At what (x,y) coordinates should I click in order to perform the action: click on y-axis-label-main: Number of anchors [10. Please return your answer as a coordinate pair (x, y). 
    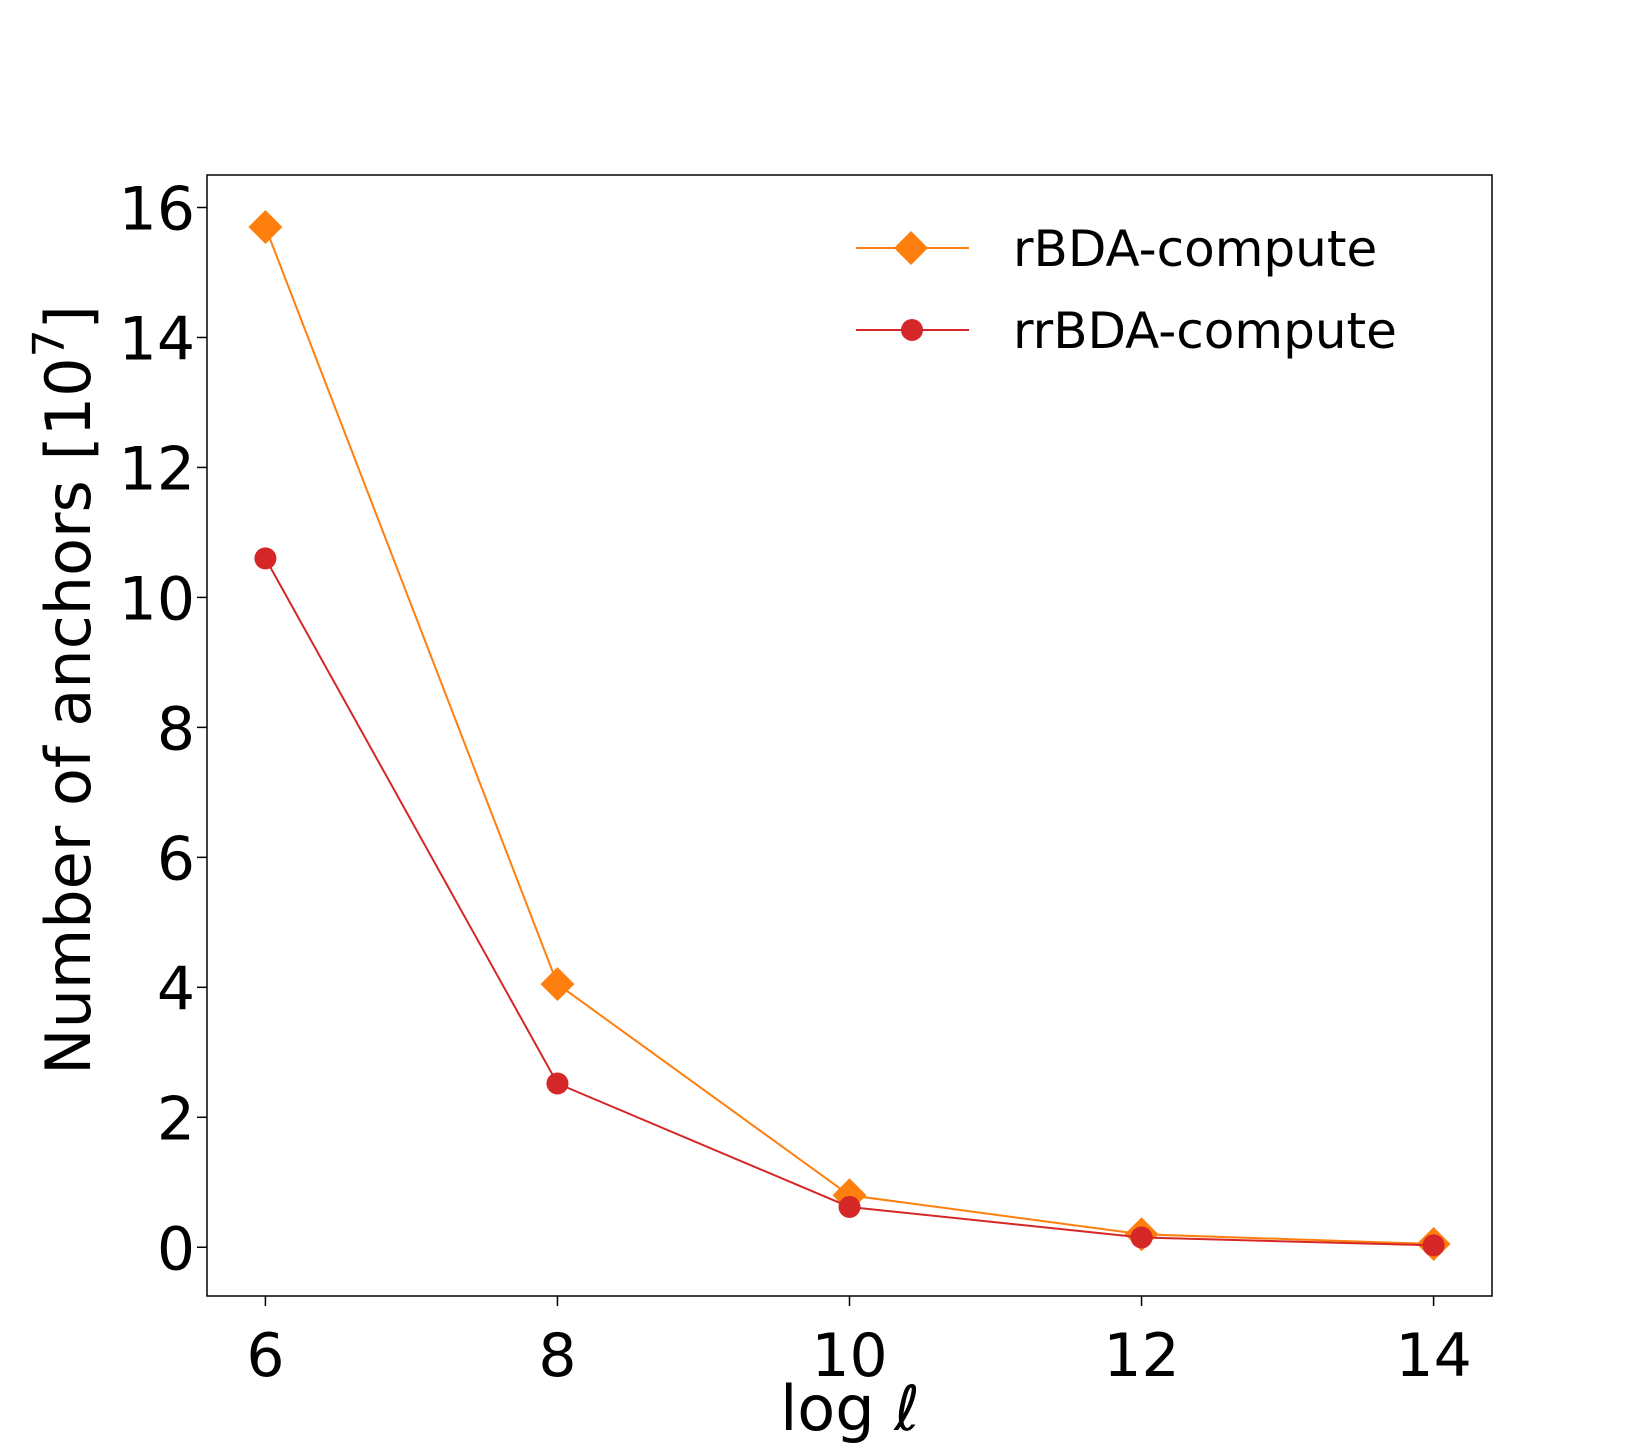
    Looking at the image, I should click on (68, 715).